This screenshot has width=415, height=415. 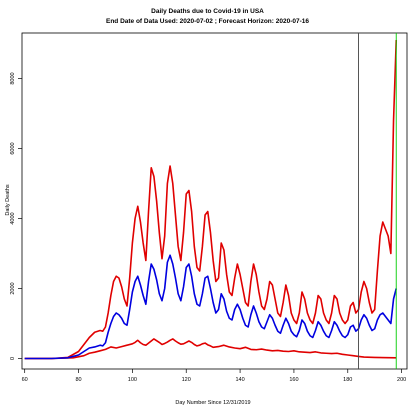 I want to click on y-axis: 0 2000 4000 6000 8000, so click(x=16, y=216).